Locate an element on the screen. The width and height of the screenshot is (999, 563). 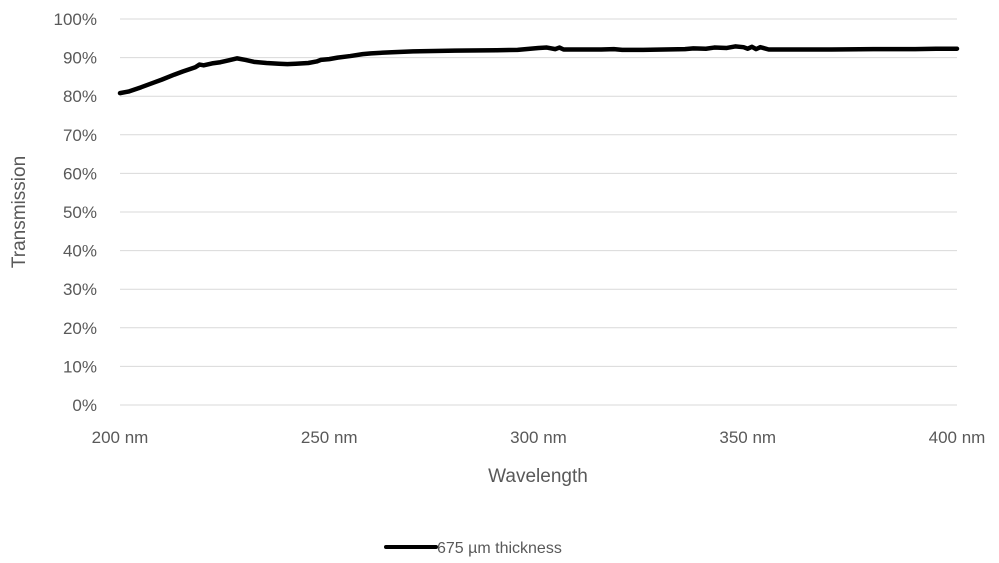
y-tick-label: 0% is located at coordinates (84, 405).